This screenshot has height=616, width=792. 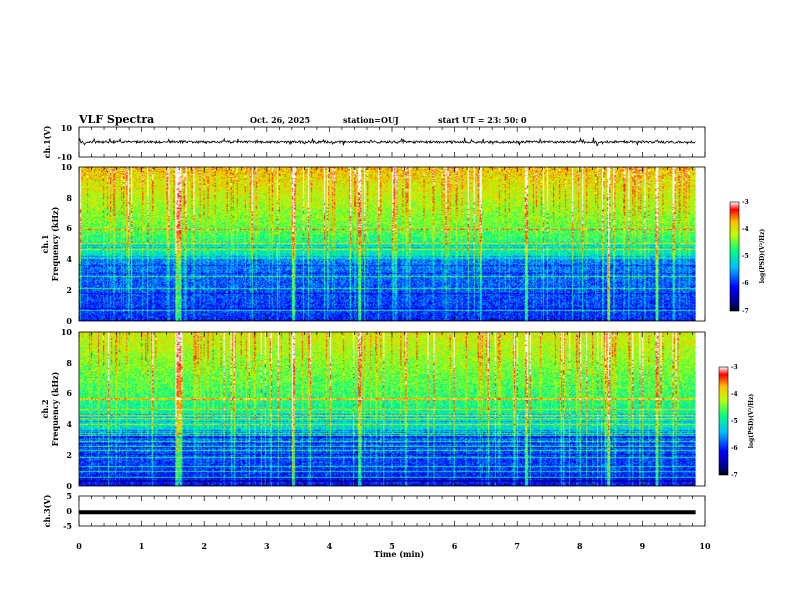 What do you see at coordinates (55, 243) in the screenshot?
I see `ch1-spec-ylabel: Frequency (kHz)` at bounding box center [55, 243].